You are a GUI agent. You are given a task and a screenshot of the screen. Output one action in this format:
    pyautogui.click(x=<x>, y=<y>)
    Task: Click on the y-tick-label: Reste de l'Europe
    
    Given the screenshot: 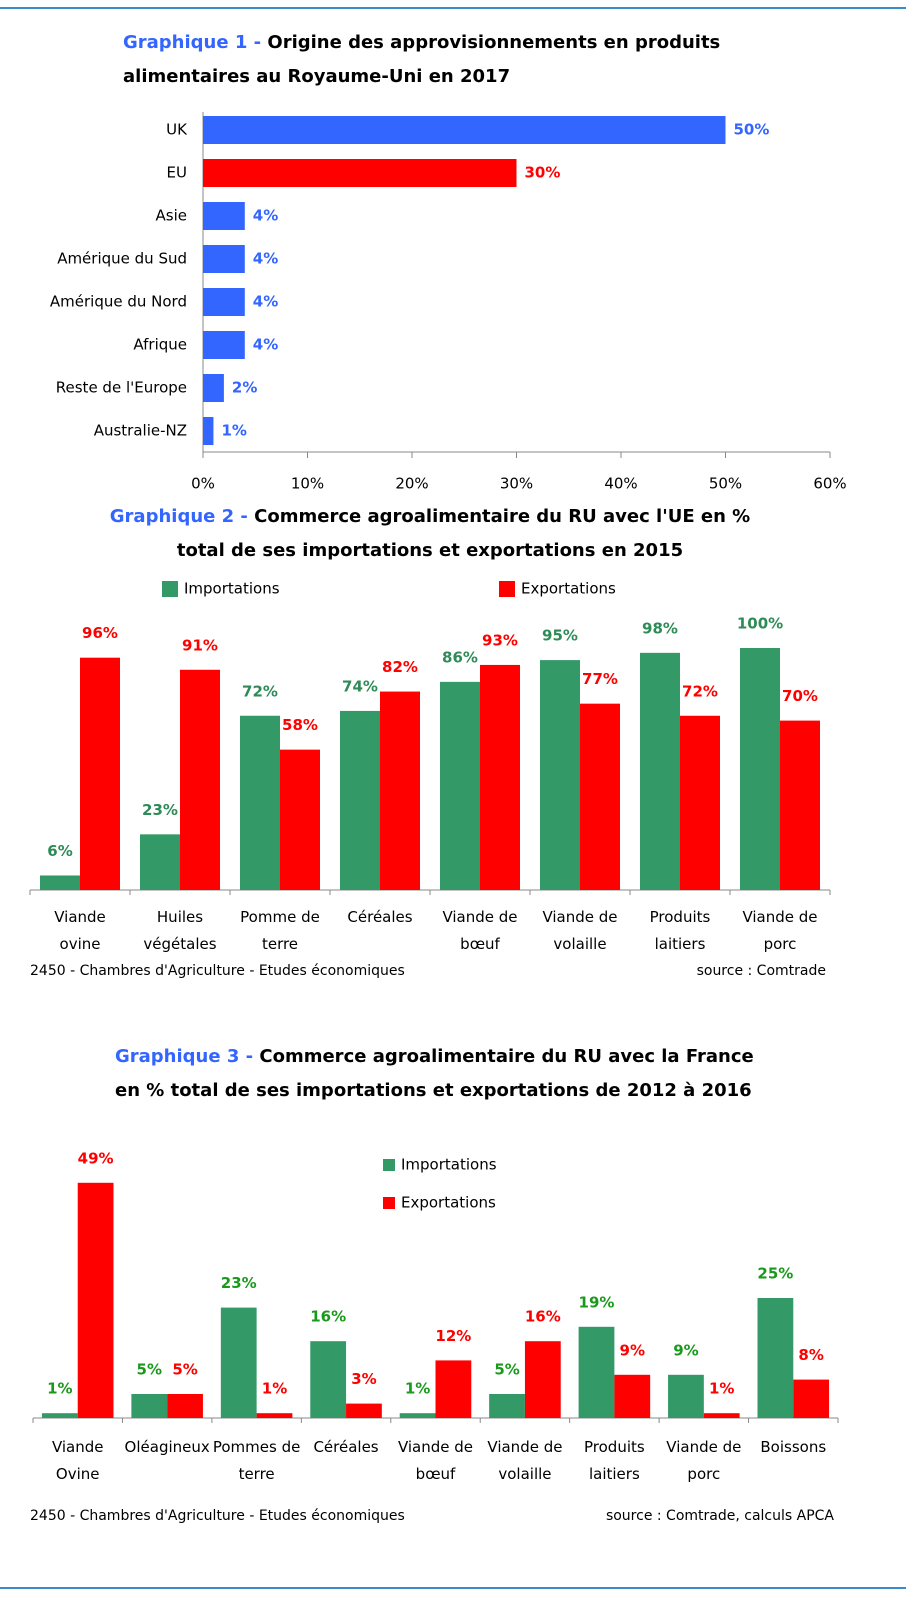 What is the action you would take?
    pyautogui.click(x=121, y=388)
    